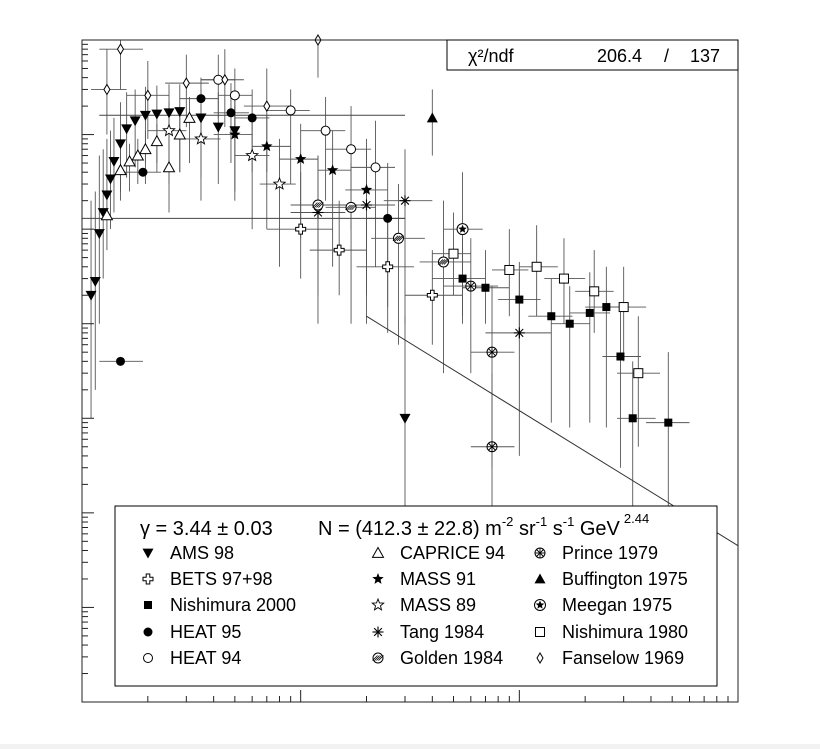 The image size is (820, 749). What do you see at coordinates (378, 632) in the screenshot?
I see `legend-marker-tang-1984` at bounding box center [378, 632].